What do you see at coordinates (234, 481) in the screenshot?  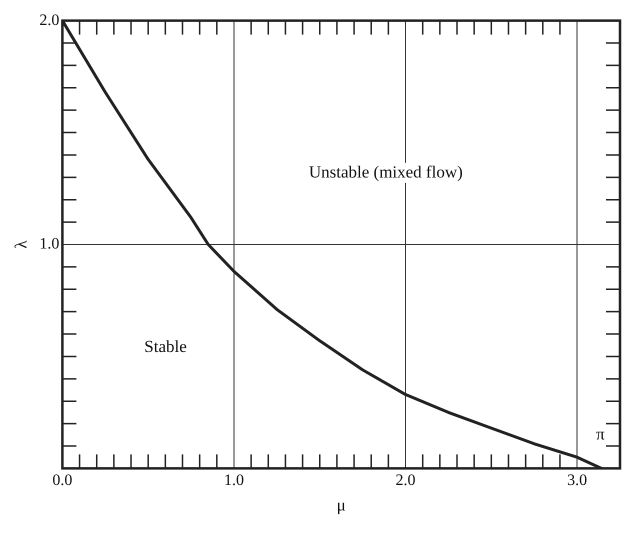 I see `x-tick-label: 1.0` at bounding box center [234, 481].